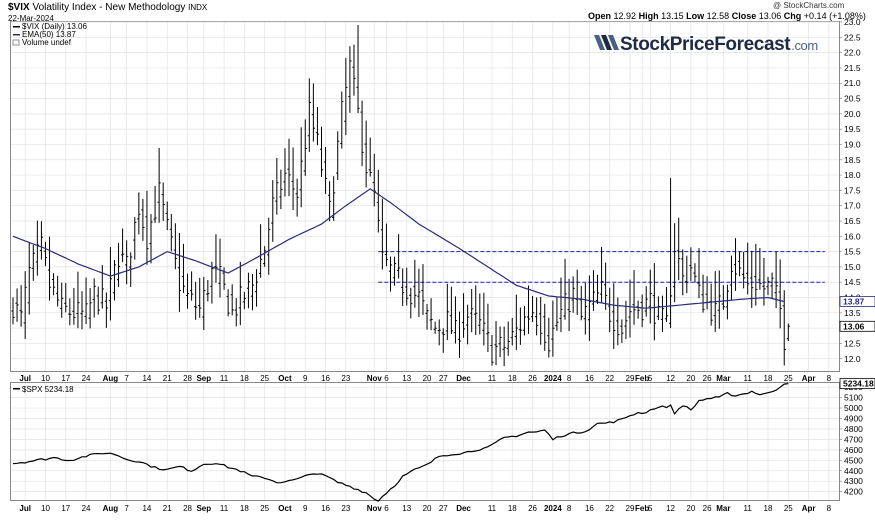 This screenshot has width=875, height=520. What do you see at coordinates (589, 378) in the screenshot?
I see `x-tick-label: 16` at bounding box center [589, 378].